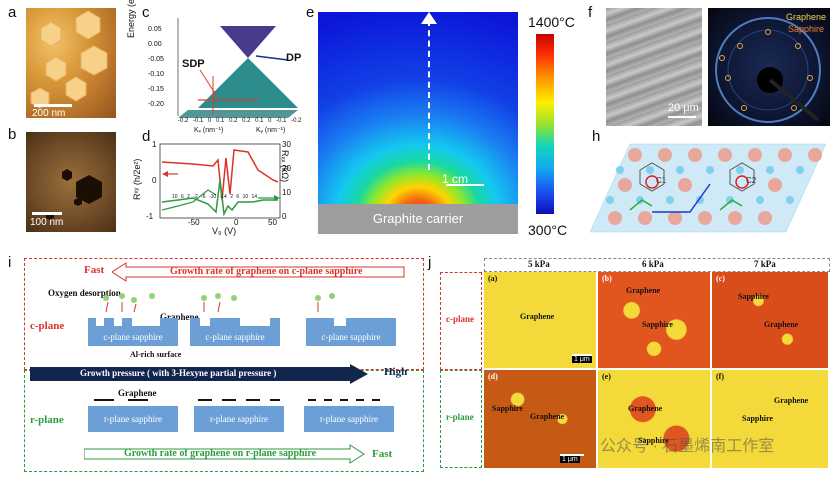 The image size is (836, 477). Describe the element at coordinates (460, 417) in the screenshot. I see `row-label-rplane: r-plane` at that location.